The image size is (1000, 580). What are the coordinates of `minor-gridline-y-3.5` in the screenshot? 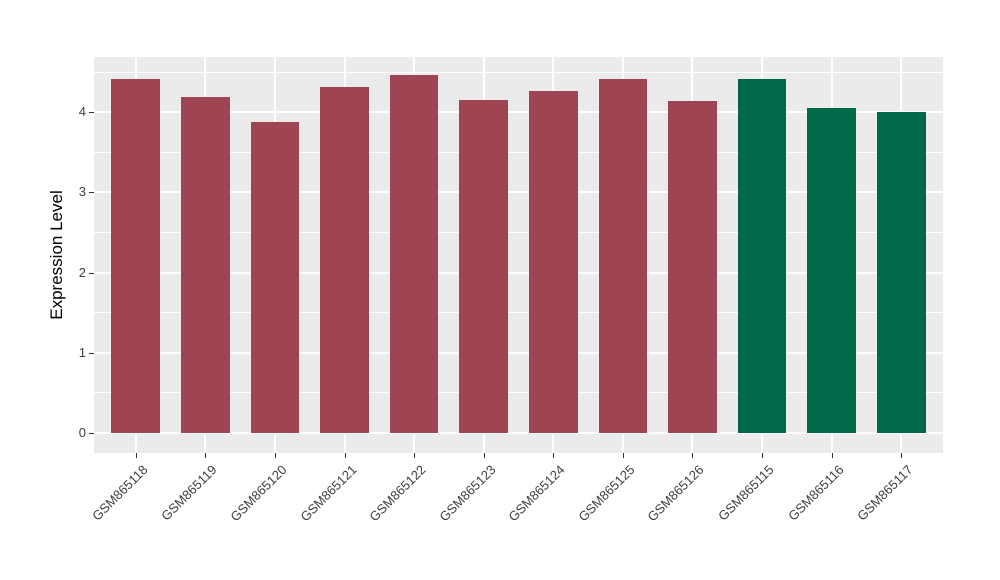 It's located at (518, 152).